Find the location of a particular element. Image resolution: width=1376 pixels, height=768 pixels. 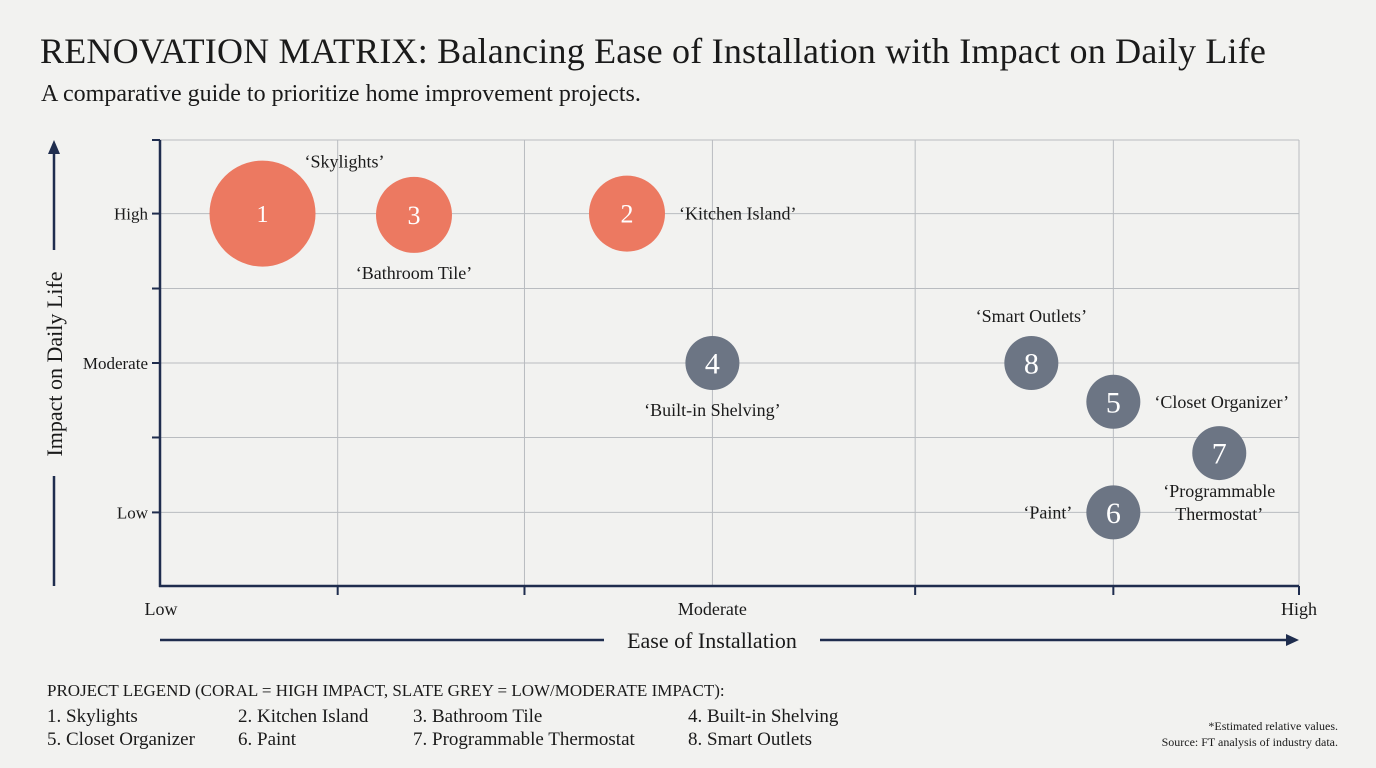

data-point-number: 1 is located at coordinates (263, 215).